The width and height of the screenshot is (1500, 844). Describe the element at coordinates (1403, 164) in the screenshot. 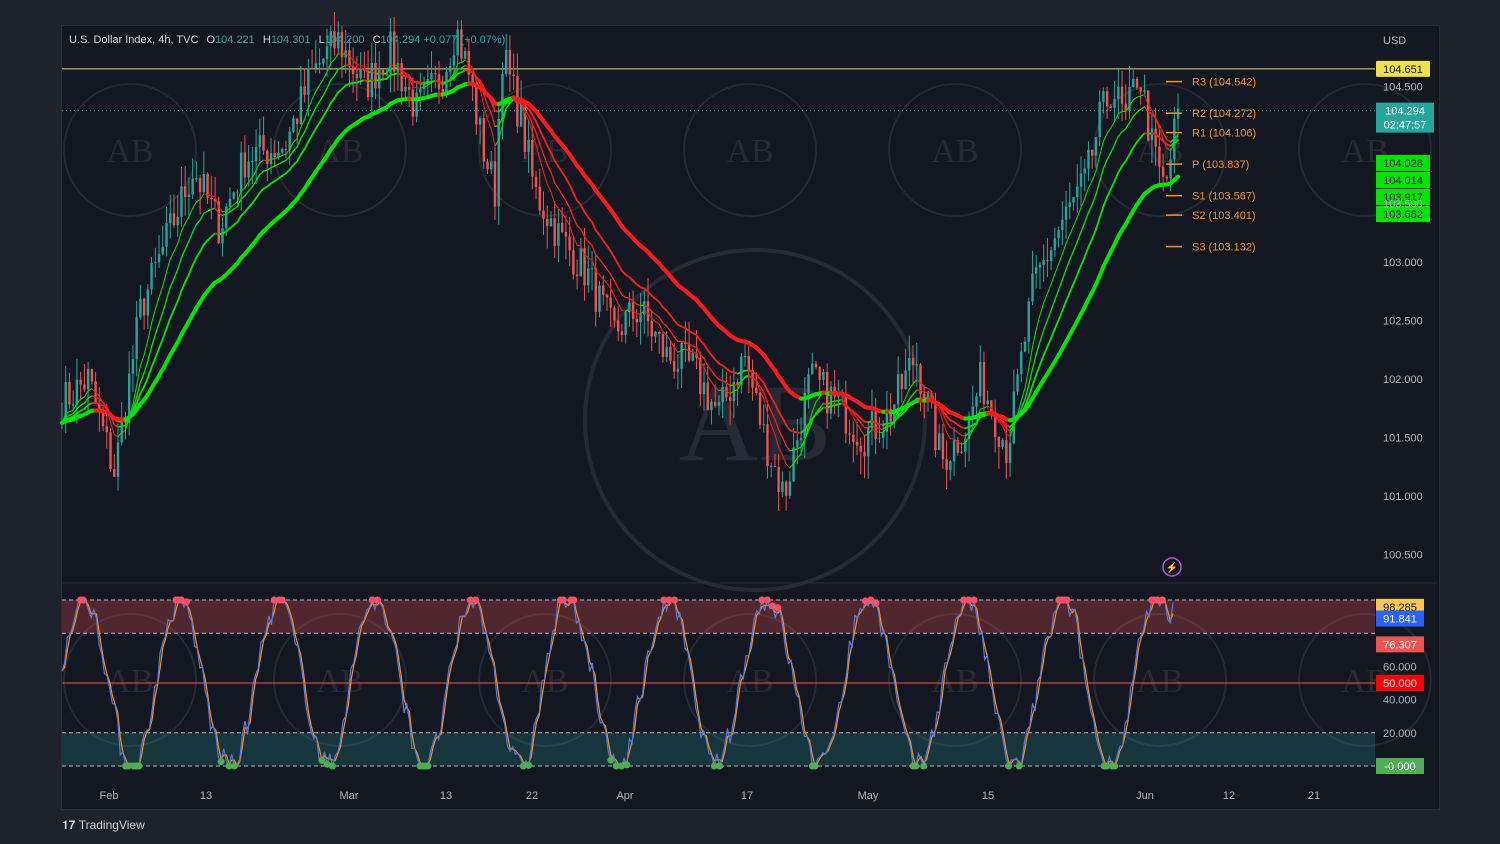

I see `ma-value-text-0: 104.028` at that location.